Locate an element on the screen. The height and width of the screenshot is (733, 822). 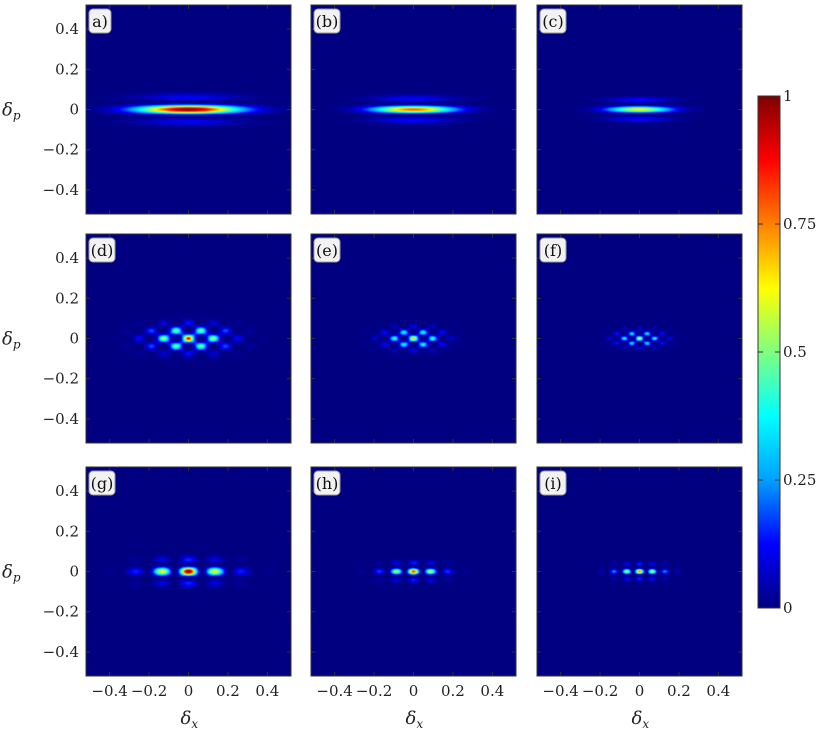
colorbar-tick-label: 0.25 is located at coordinates (799, 480).